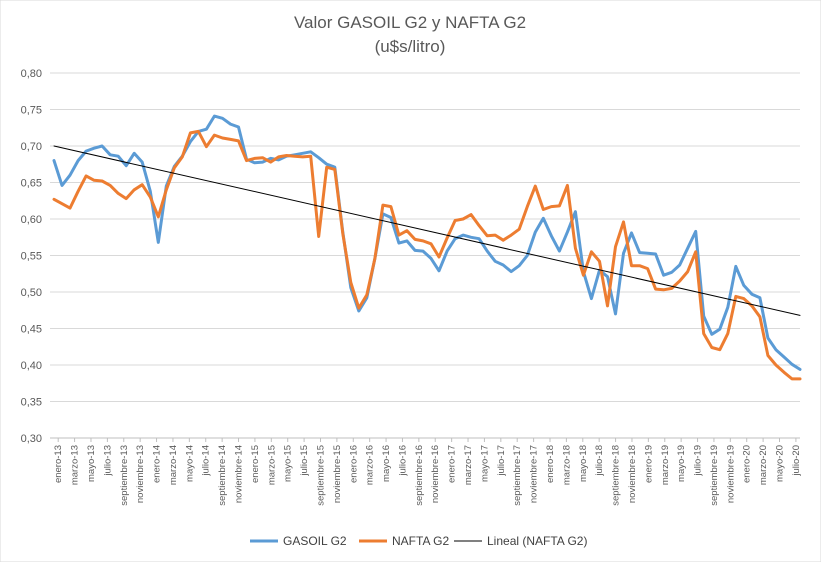 Image resolution: width=821 pixels, height=562 pixels. Describe the element at coordinates (353, 464) in the screenshot. I see `x-tick-label: enero-16` at that location.